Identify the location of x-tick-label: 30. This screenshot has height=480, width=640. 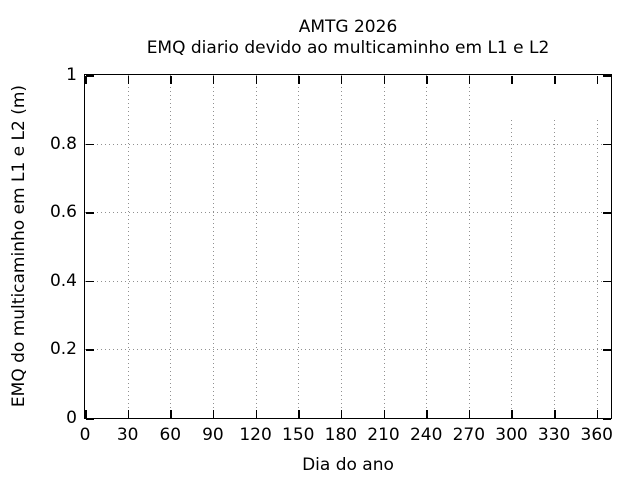
(127, 435).